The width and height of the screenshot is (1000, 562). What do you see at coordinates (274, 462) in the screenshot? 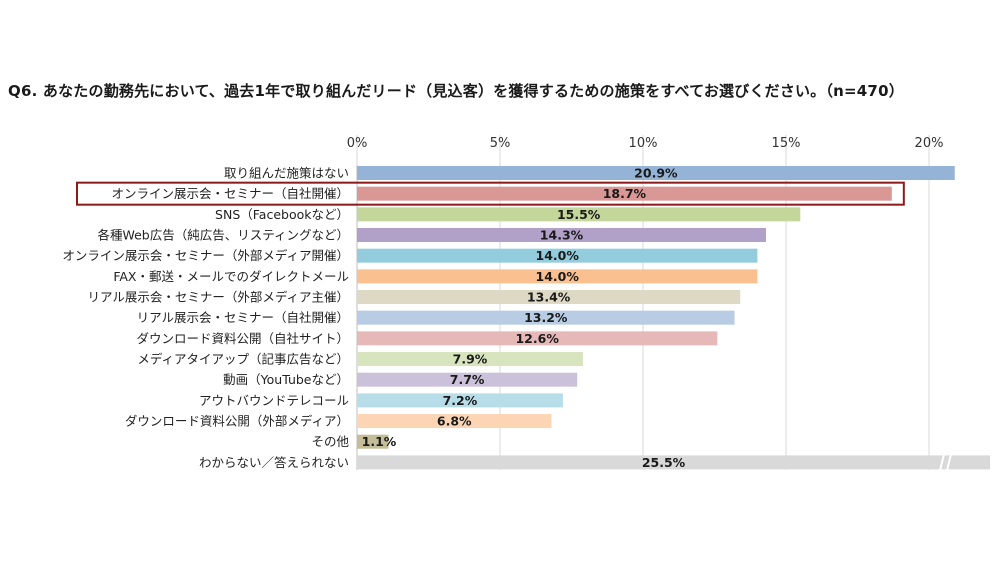
I see `category-label: わからない／答えられない` at bounding box center [274, 462].